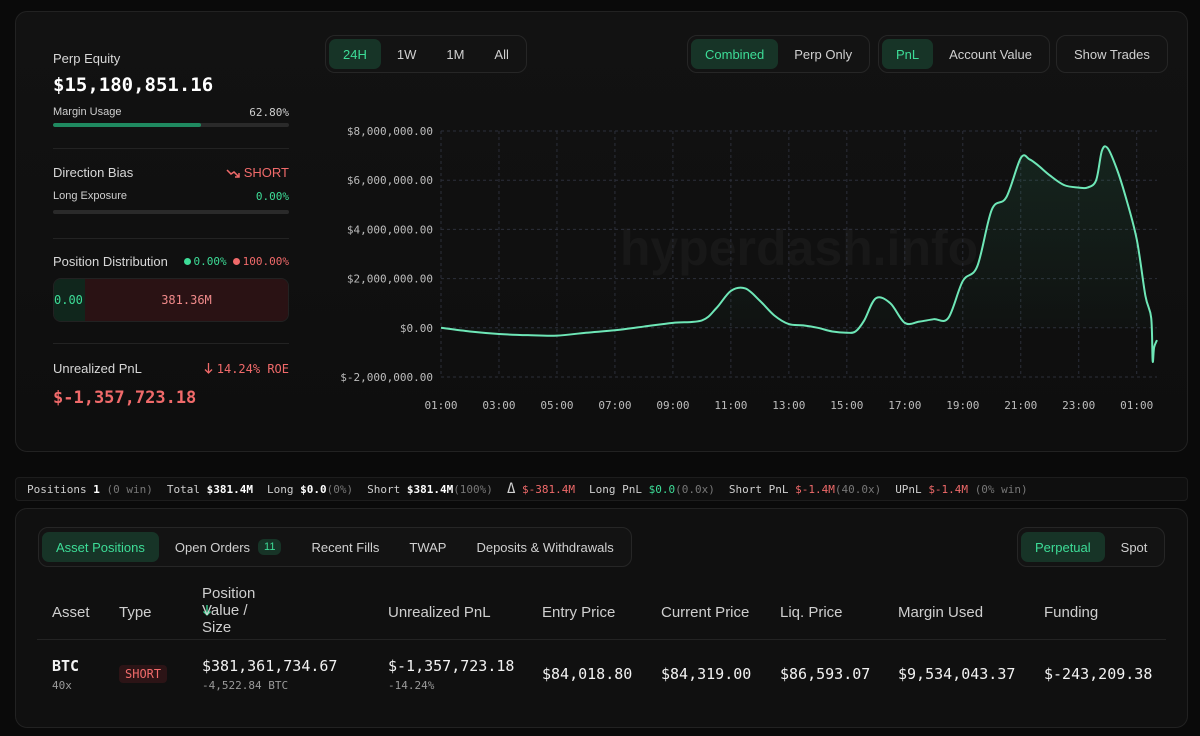  Describe the element at coordinates (236, 261) in the screenshot. I see `short-dot-icon` at that location.